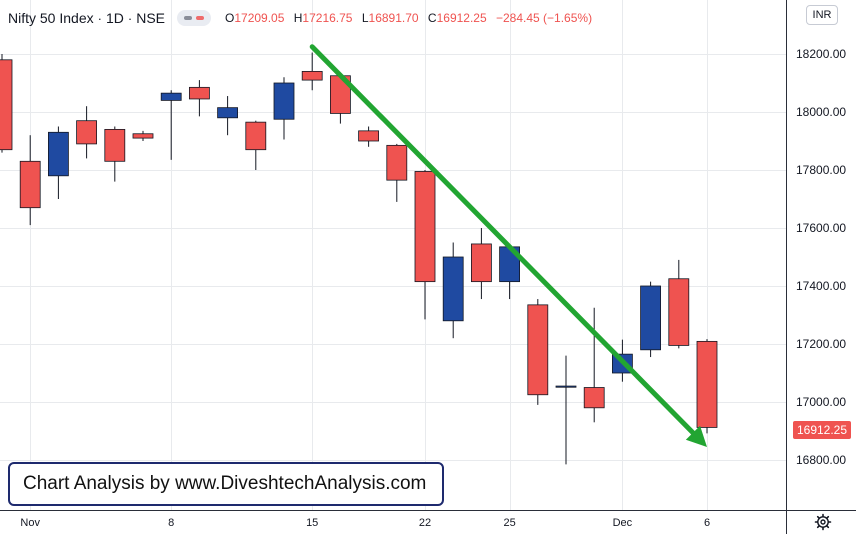 This screenshot has width=856, height=534. Describe the element at coordinates (365, 18) in the screenshot. I see `low-label: L` at that location.